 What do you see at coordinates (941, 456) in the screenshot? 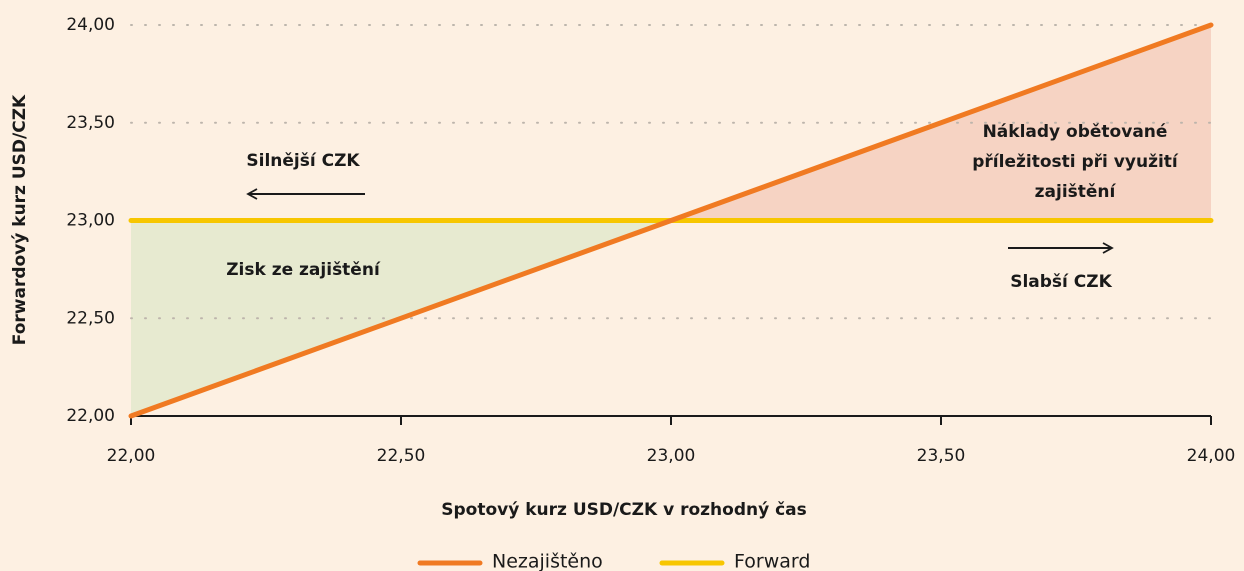
I see `x-tick-label: 23,50` at bounding box center [941, 456].